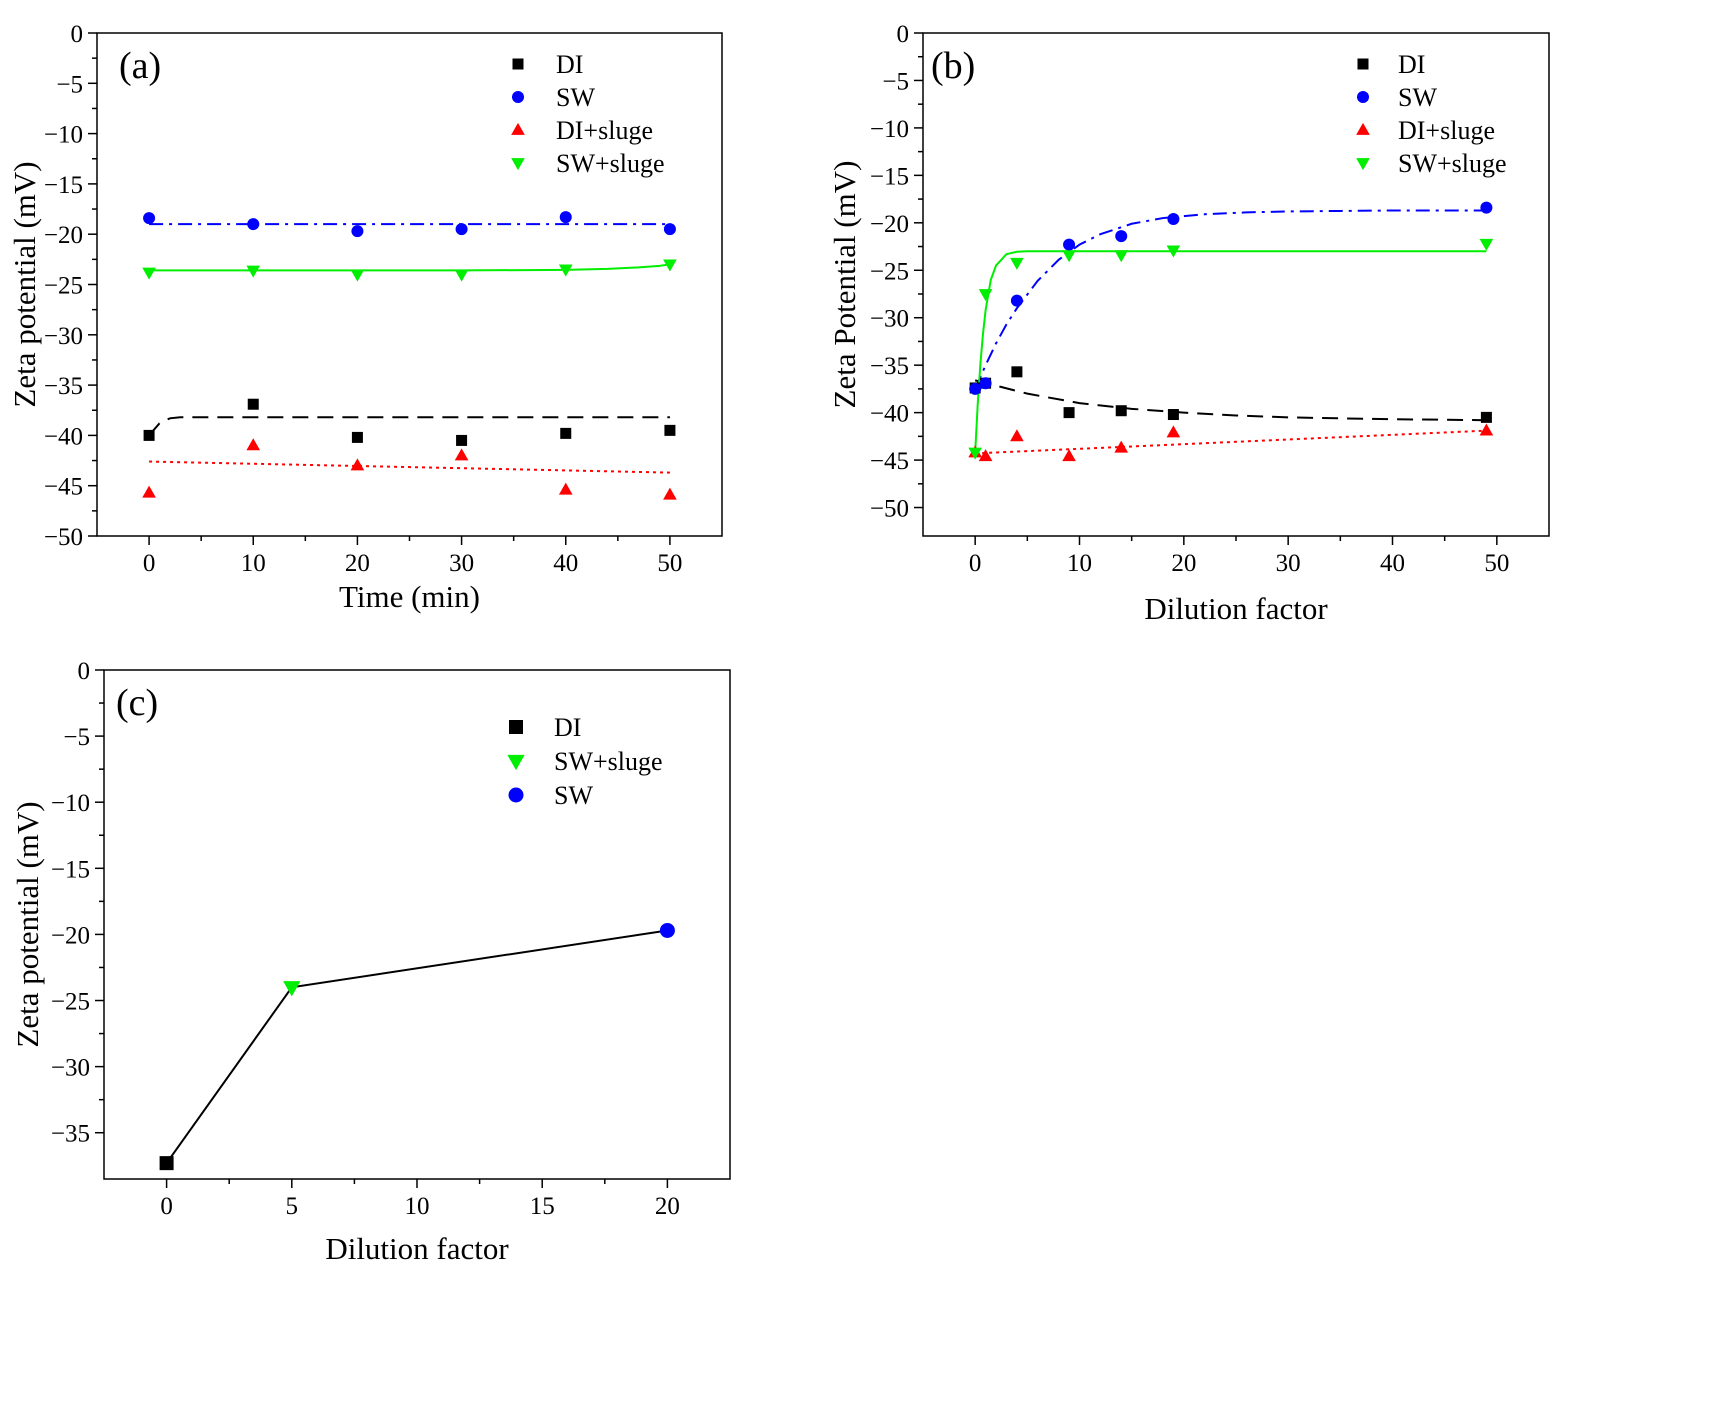  What do you see at coordinates (417, 1248) in the screenshot?
I see `x-axis-title: Dilution factor` at bounding box center [417, 1248].